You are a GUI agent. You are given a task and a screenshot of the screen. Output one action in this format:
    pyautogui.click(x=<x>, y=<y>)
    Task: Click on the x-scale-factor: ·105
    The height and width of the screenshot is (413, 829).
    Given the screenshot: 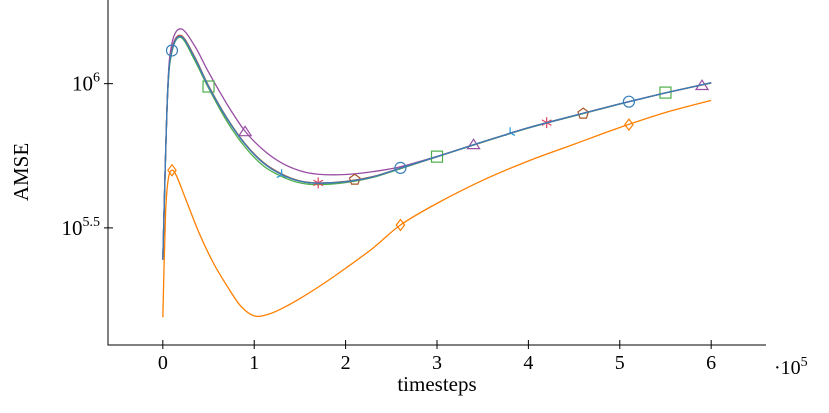 What is the action you would take?
    pyautogui.click(x=791, y=367)
    